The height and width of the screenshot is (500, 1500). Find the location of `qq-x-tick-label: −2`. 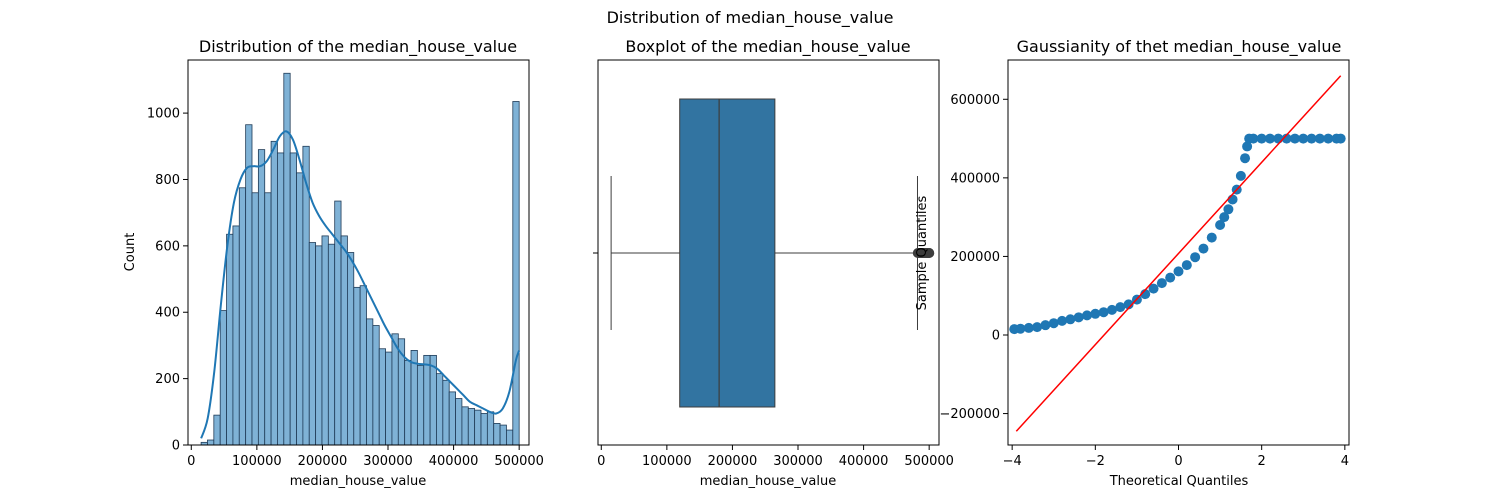

qq-x-tick-label: −2 is located at coordinates (1095, 461).